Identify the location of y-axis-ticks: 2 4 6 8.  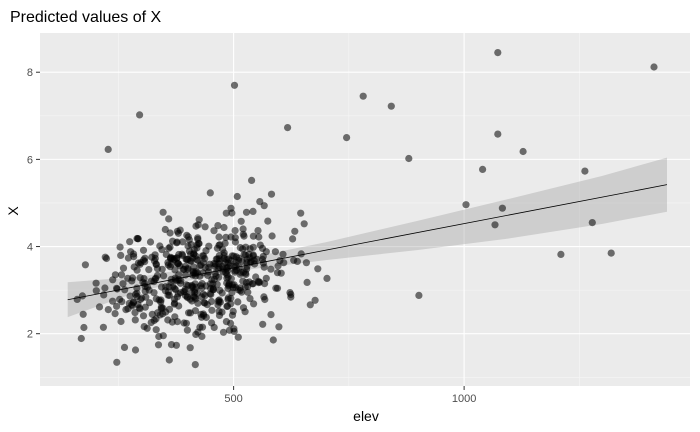
(33, 204).